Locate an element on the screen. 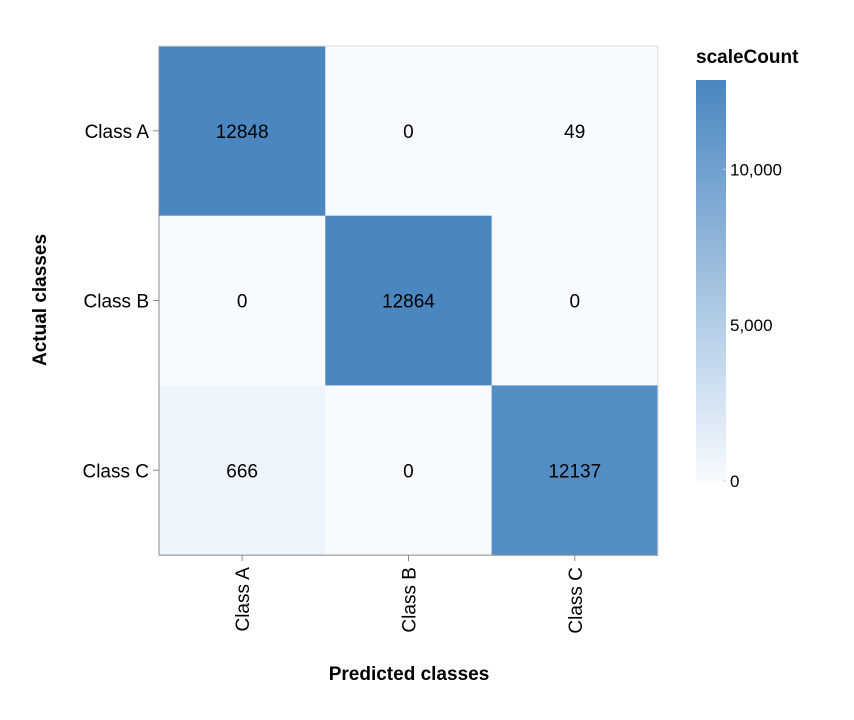  legend-tick-label: 10,000 is located at coordinates (756, 169).